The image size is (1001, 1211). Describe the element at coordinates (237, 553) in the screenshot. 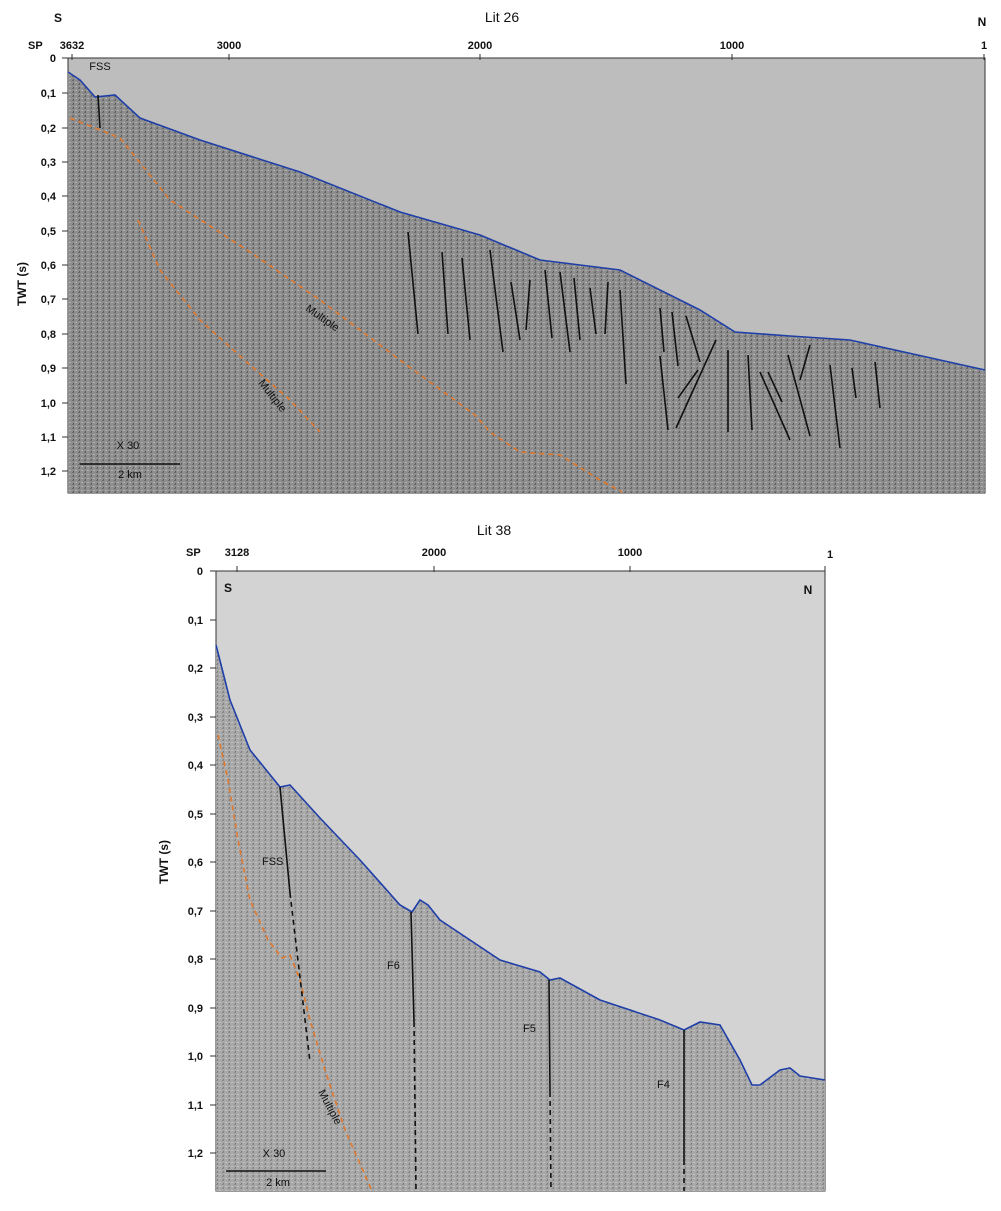

I see `sp-tick: 3128` at that location.